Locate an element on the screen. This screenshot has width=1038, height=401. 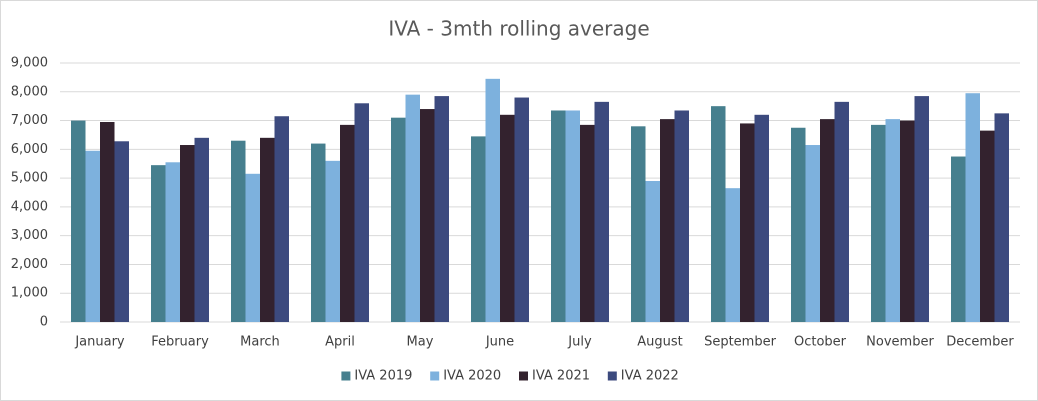
x-tick-label: October is located at coordinates (820, 342).